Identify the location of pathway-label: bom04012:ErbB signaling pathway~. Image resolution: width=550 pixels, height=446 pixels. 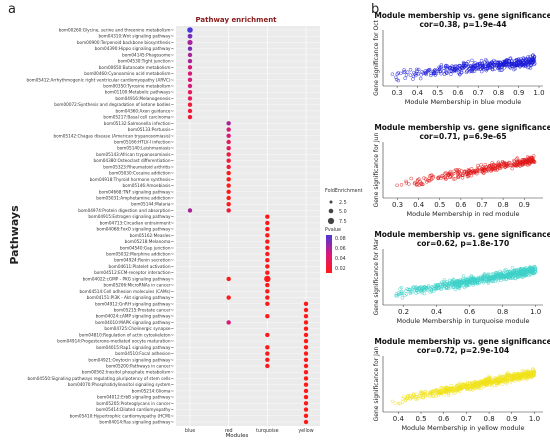
(135, 397).